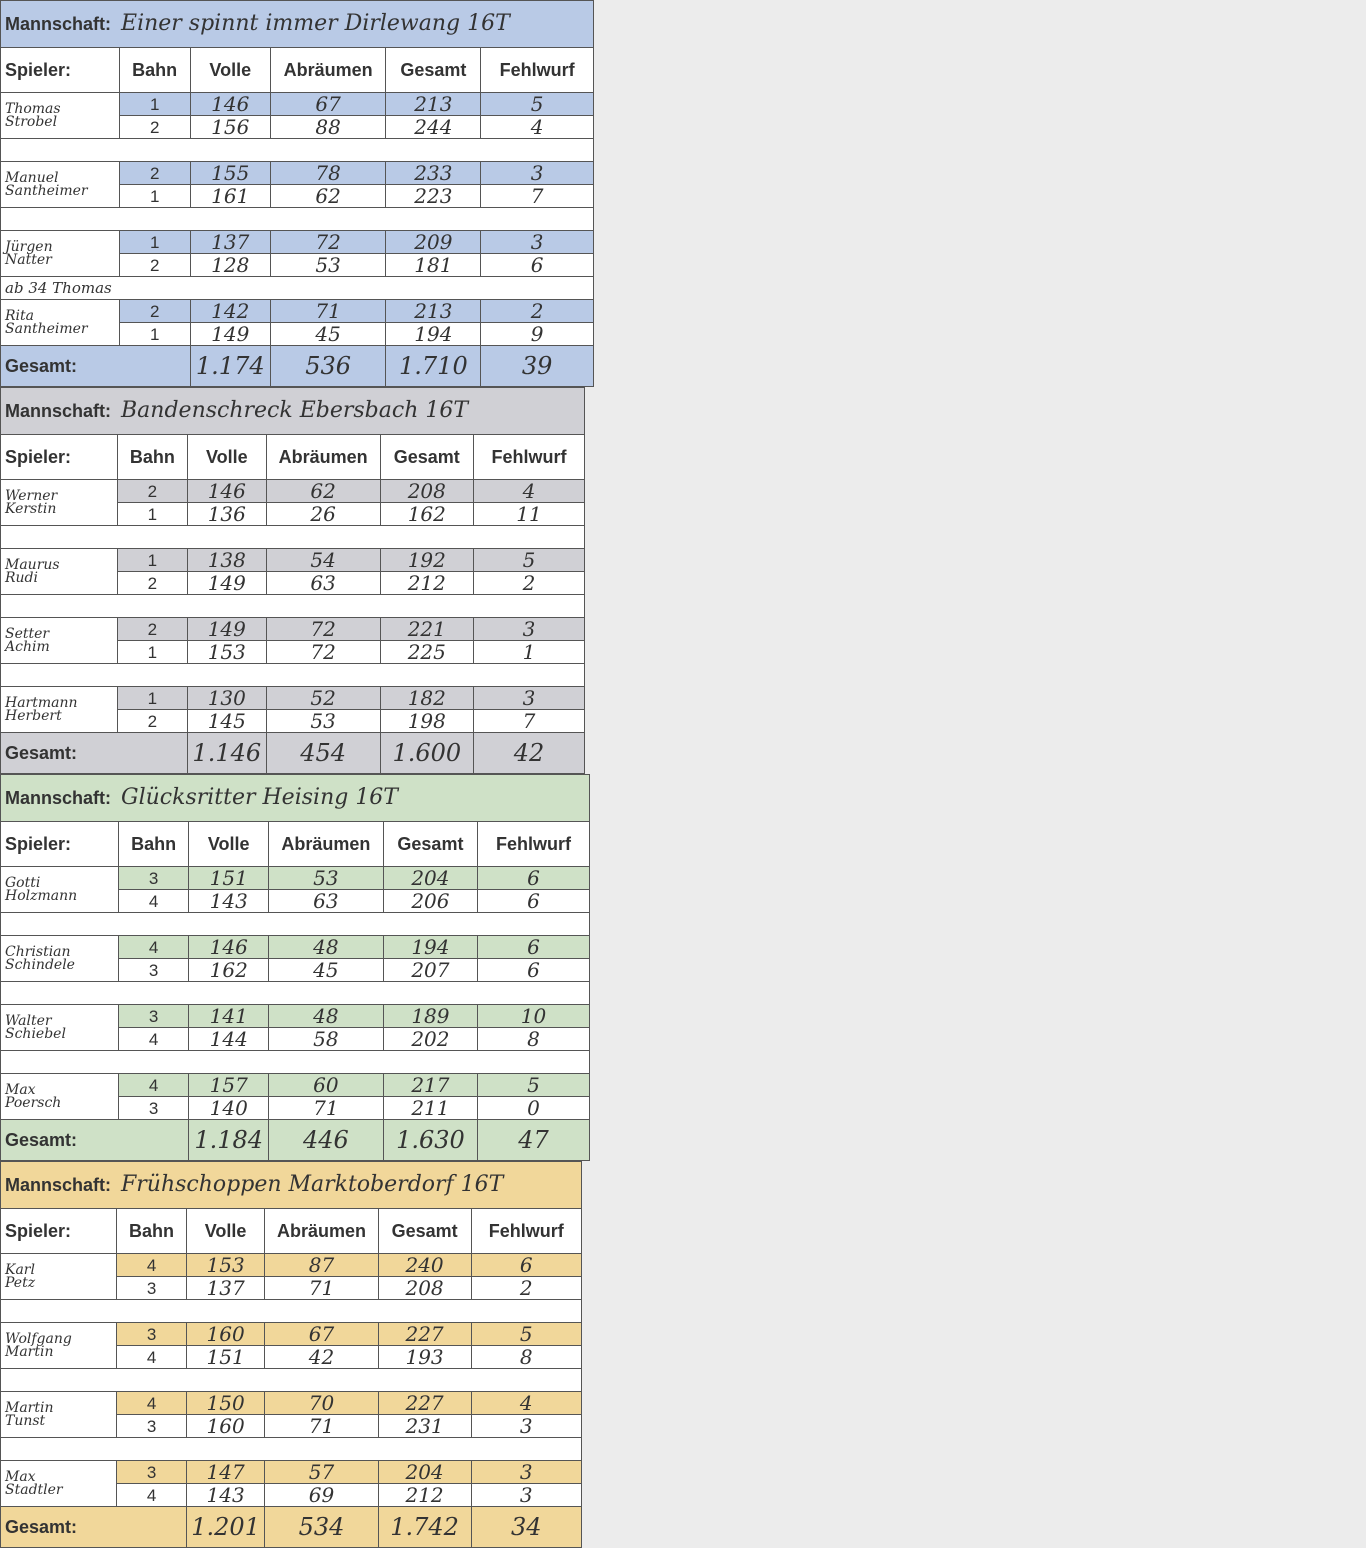 The height and width of the screenshot is (1548, 1366). Describe the element at coordinates (529, 457) in the screenshot. I see `column-header: Fehlwurf` at that location.